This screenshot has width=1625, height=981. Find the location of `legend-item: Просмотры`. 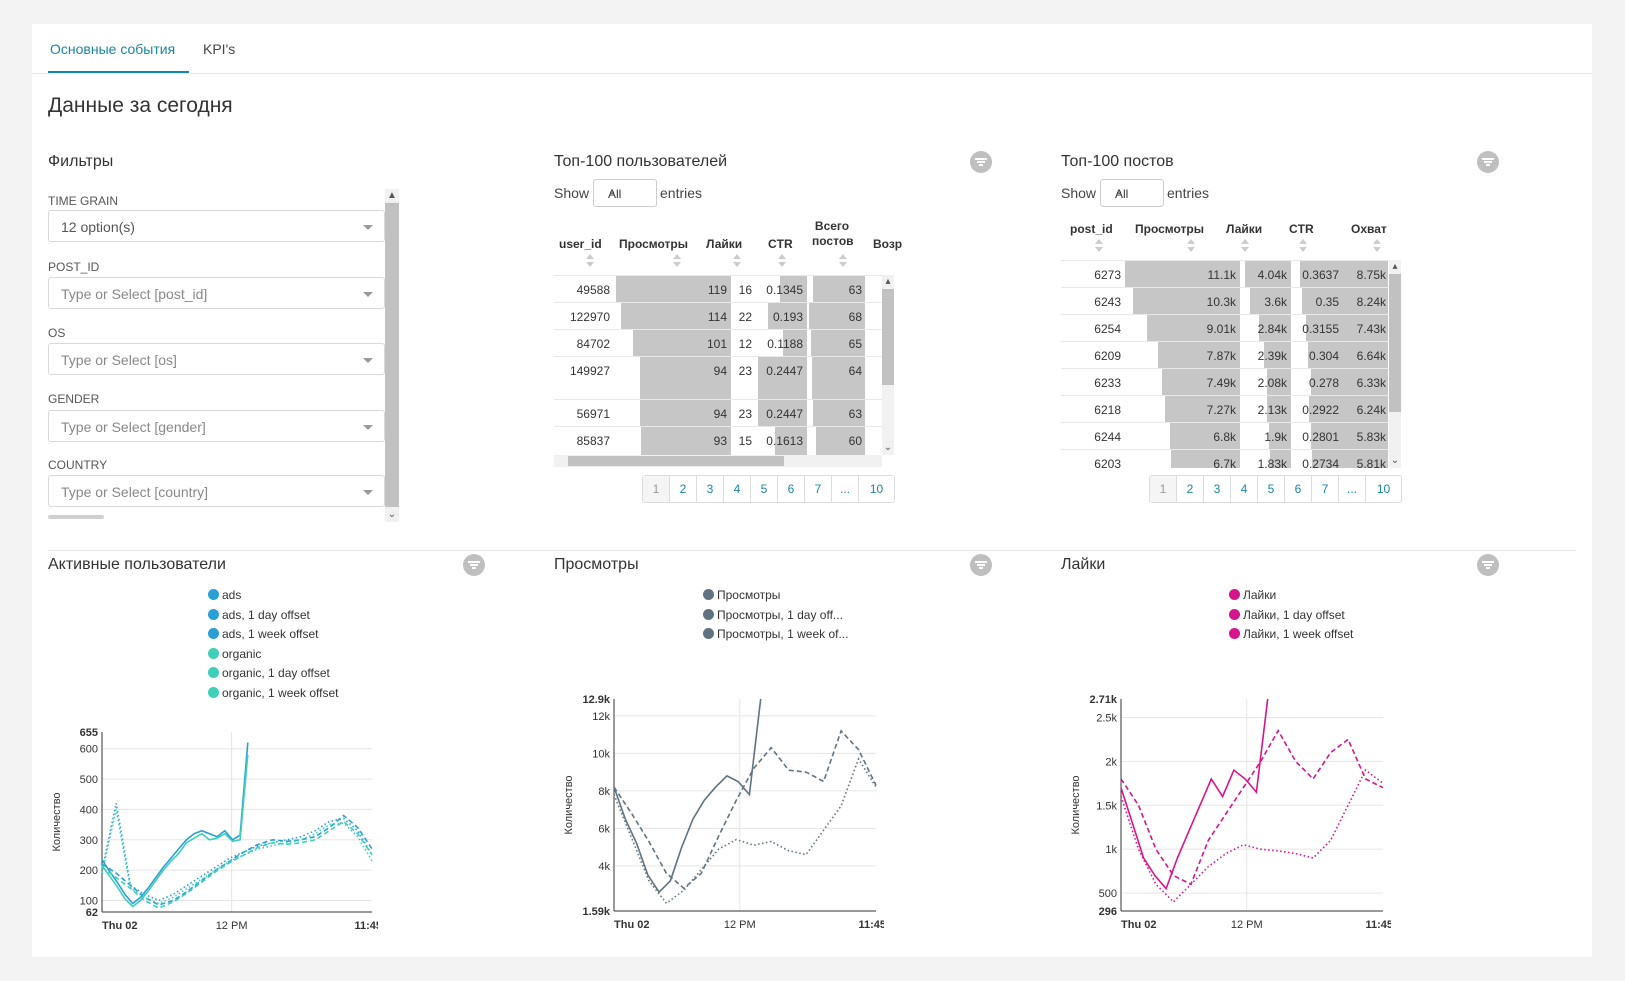

legend-item: Просмотры is located at coordinates (775, 598).